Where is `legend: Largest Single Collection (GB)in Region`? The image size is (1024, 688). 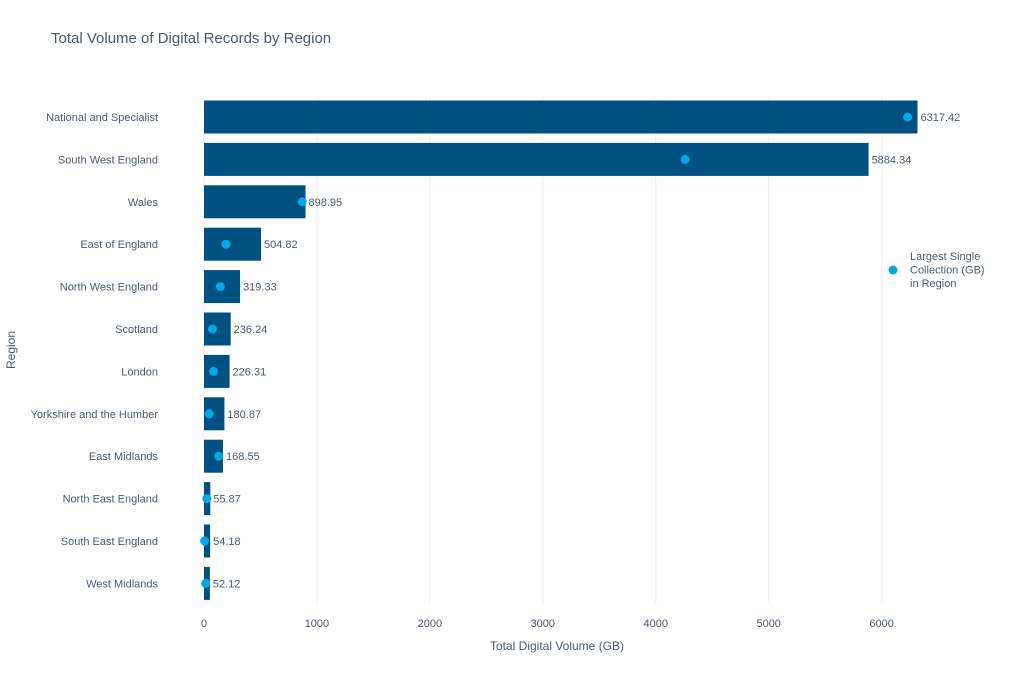
legend: Largest Single Collection (GB)in Region is located at coordinates (936, 270).